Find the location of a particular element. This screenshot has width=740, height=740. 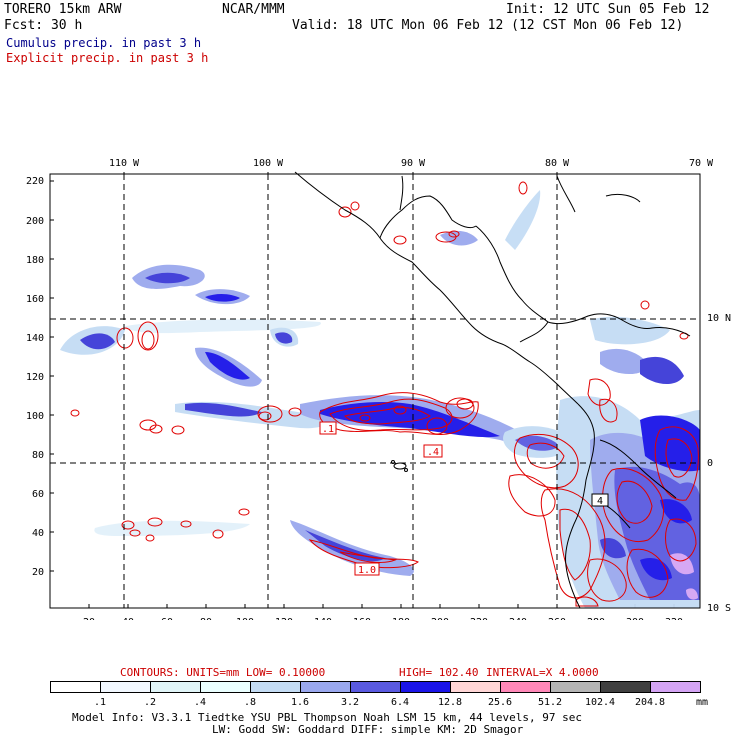

x-tick-200: 200 is located at coordinates (440, 618).